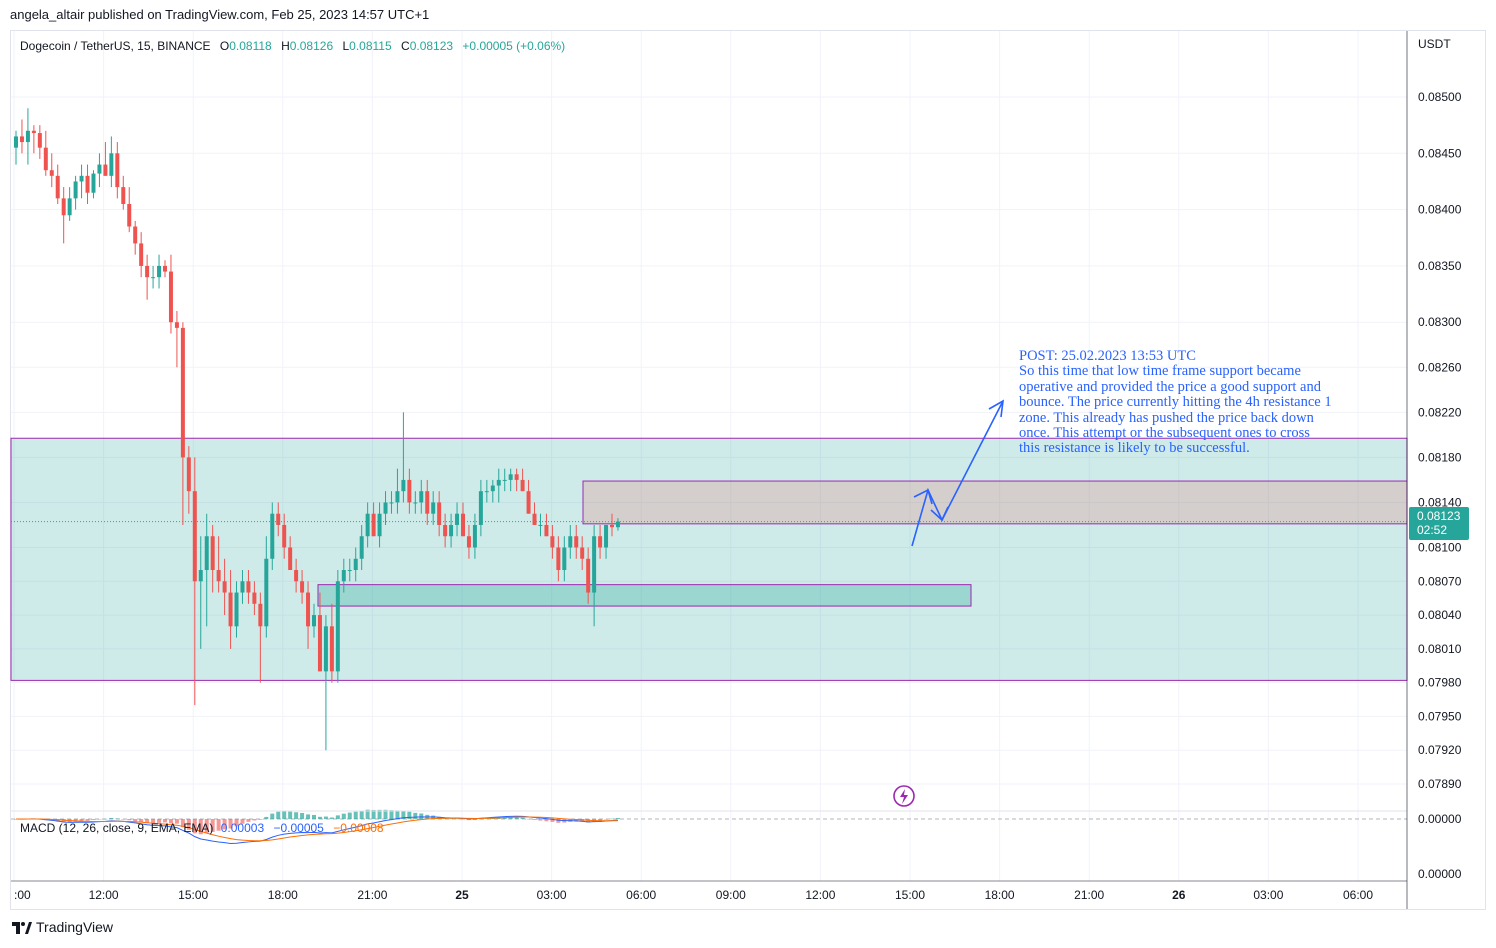 Image resolution: width=1496 pixels, height=948 pixels. Describe the element at coordinates (346, 46) in the screenshot. I see `low-label: L` at that location.